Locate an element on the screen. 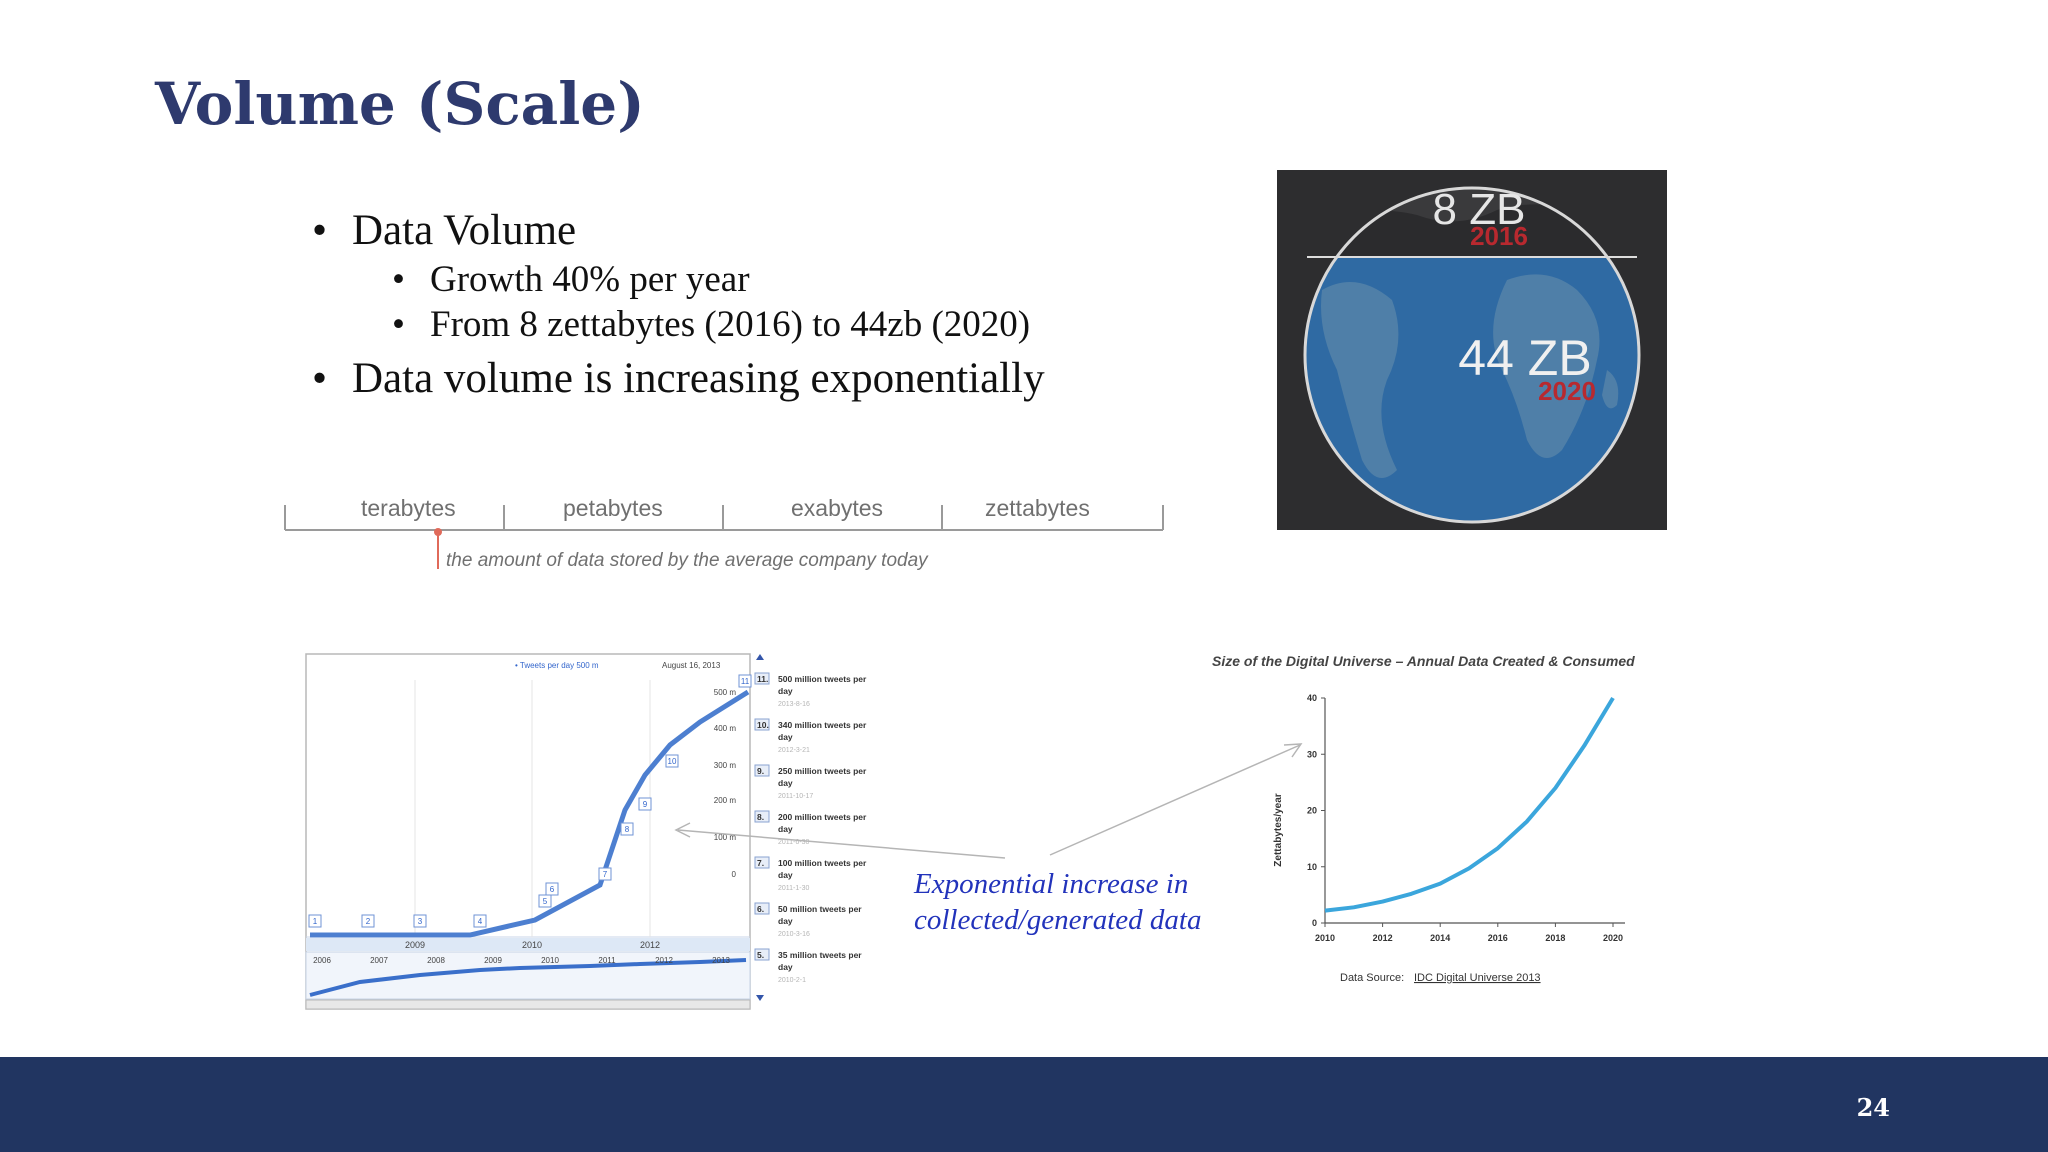 The height and width of the screenshot is (1152, 2048). svg-text: 5. is located at coordinates (760, 955).